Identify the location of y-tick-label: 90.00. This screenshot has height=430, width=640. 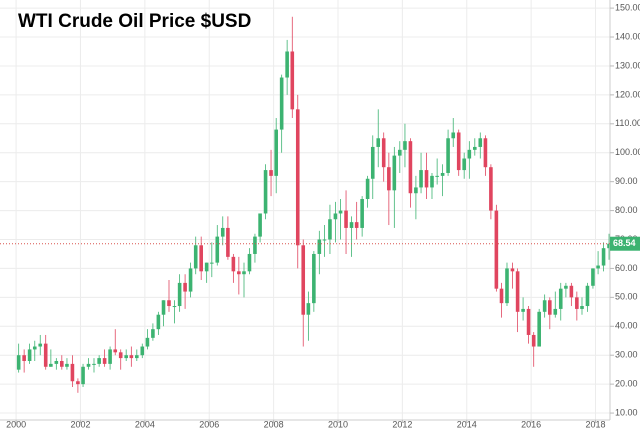
(626, 181).